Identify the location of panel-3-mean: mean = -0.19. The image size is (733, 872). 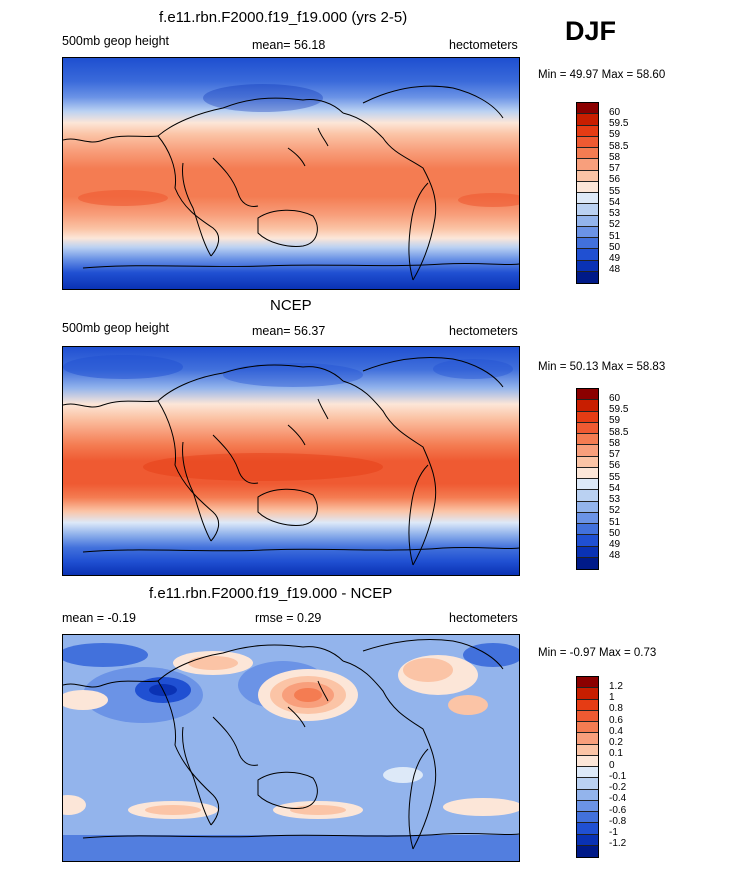
(99, 618).